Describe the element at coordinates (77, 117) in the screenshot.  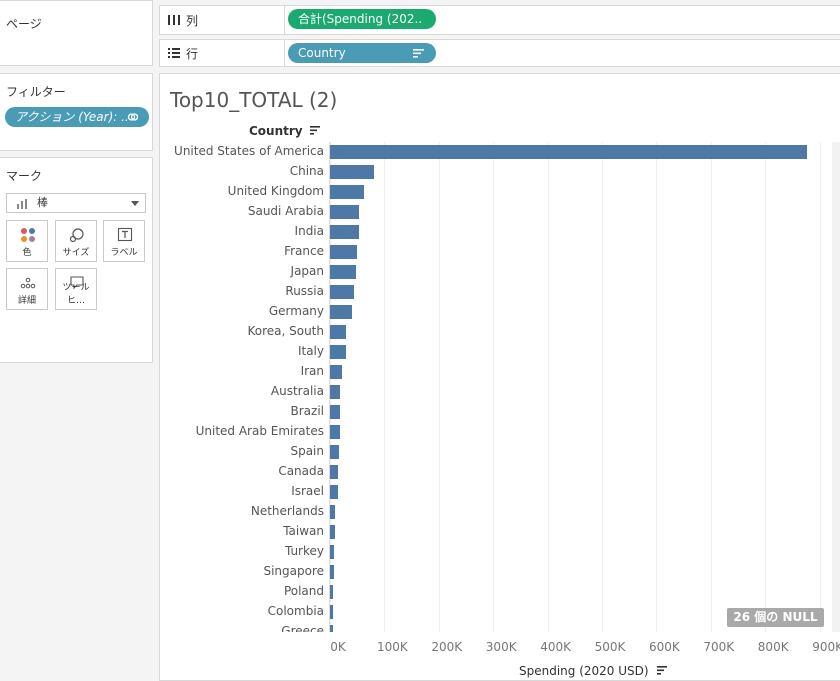
I see `filter-pill-year: アクション (Year): ..` at that location.